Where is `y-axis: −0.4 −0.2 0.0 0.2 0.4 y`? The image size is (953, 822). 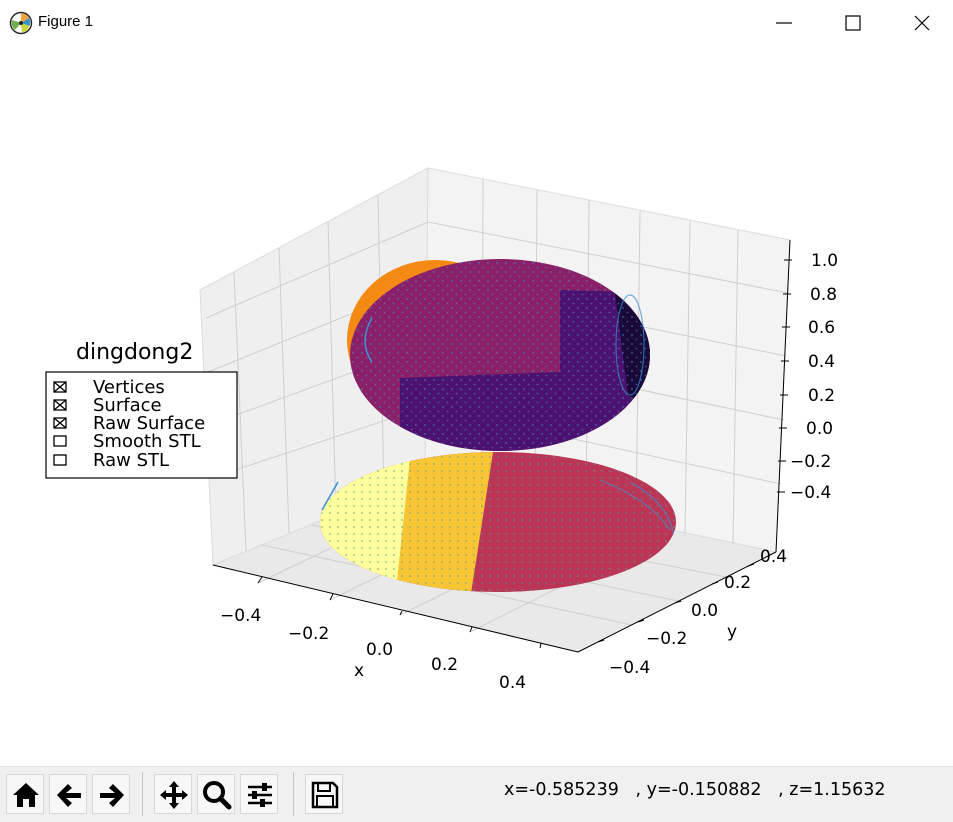 y-axis: −0.4 −0.2 0.0 0.2 0.4 y is located at coordinates (692, 612).